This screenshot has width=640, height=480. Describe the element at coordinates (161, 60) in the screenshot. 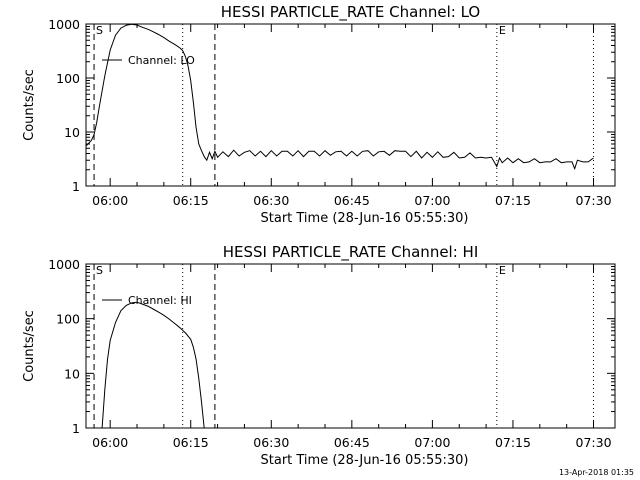

I see `legend-label: Channel: LO` at that location.